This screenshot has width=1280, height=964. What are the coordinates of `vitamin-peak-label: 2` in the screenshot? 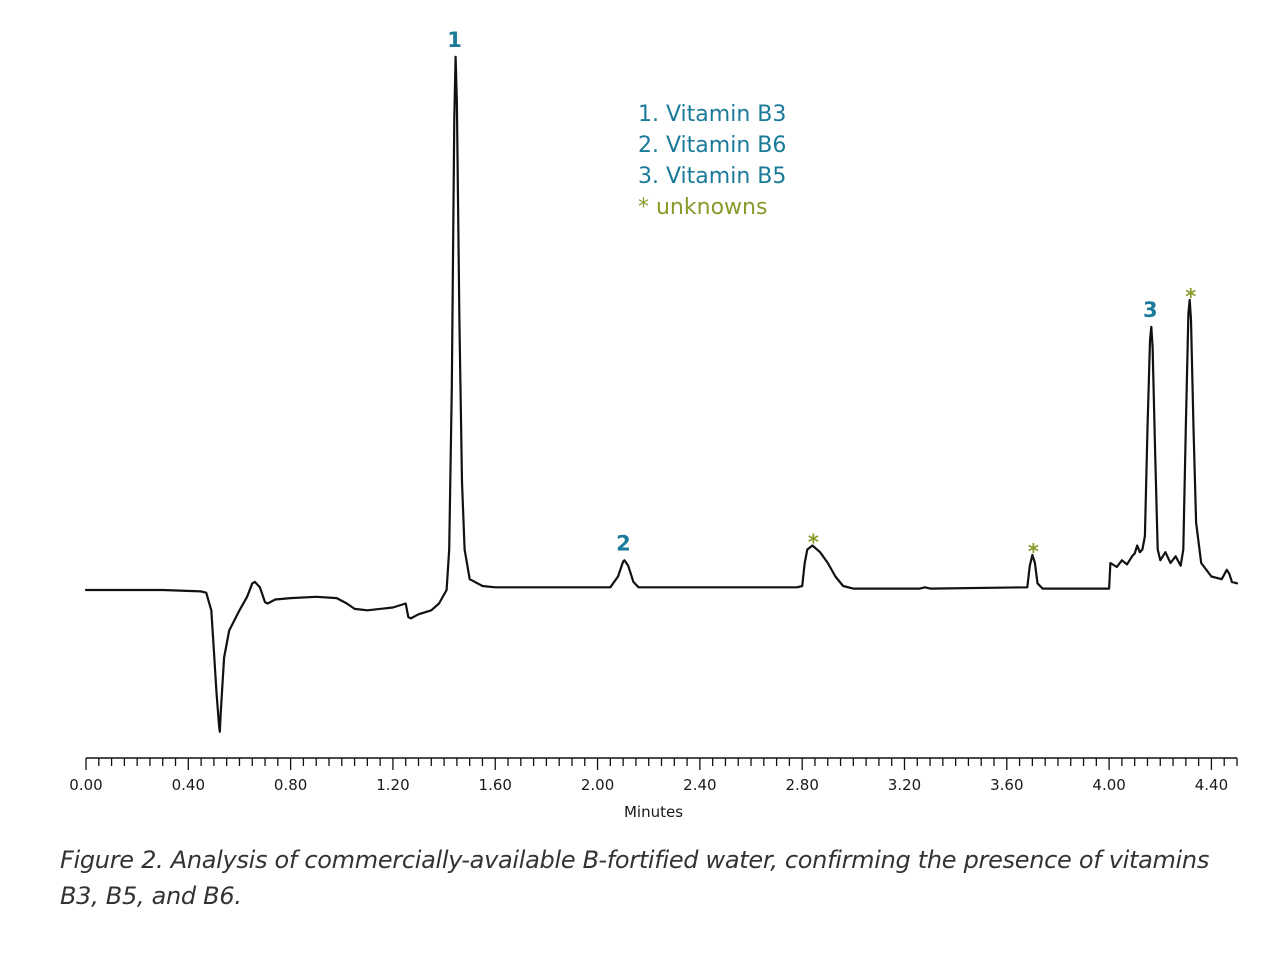 It's located at (623, 543).